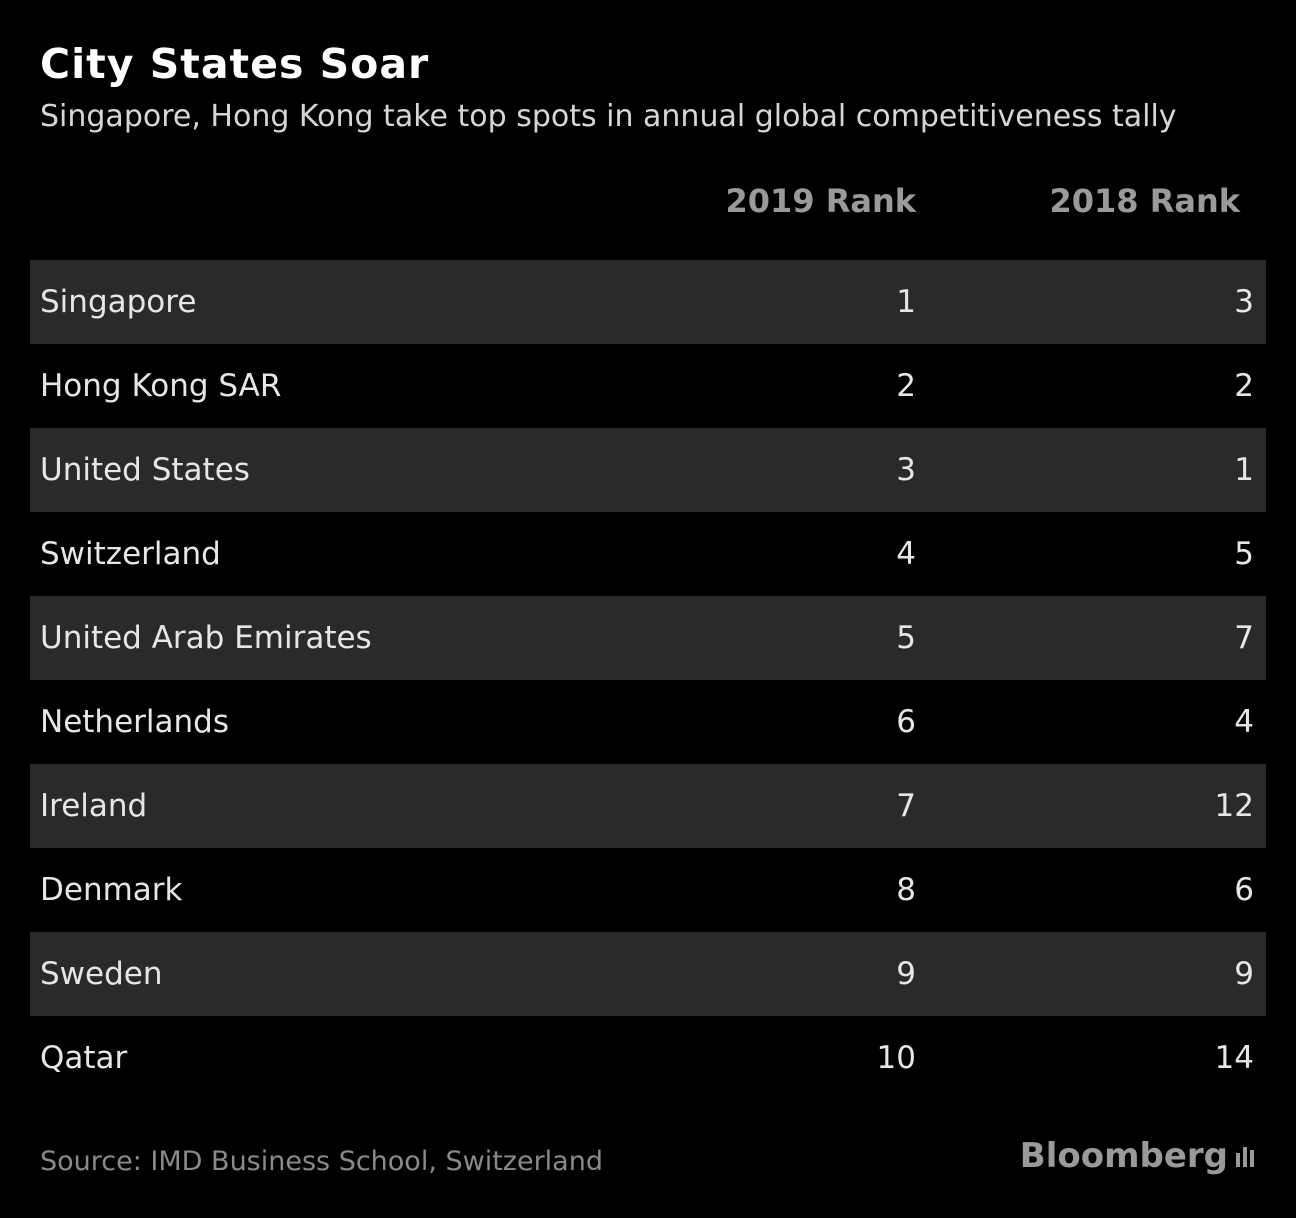 The width and height of the screenshot is (1296, 1218). Describe the element at coordinates (1245, 1157) in the screenshot. I see `bloomberg-mark-icon` at that location.